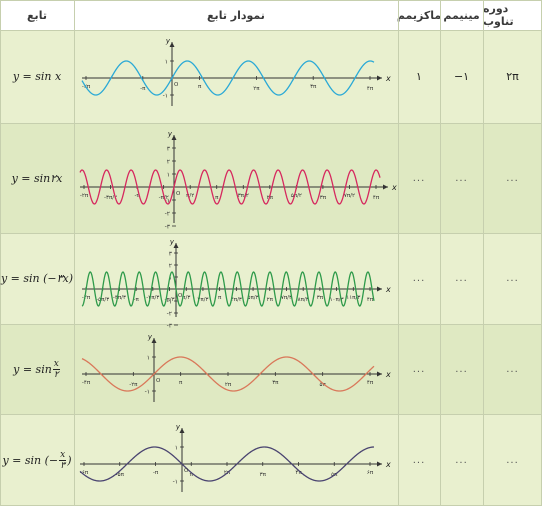 This screenshot has height=506, width=542. What do you see at coordinates (152, 298) in the screenshot?
I see `x-tick-label: -۲π/۳` at bounding box center [152, 298].